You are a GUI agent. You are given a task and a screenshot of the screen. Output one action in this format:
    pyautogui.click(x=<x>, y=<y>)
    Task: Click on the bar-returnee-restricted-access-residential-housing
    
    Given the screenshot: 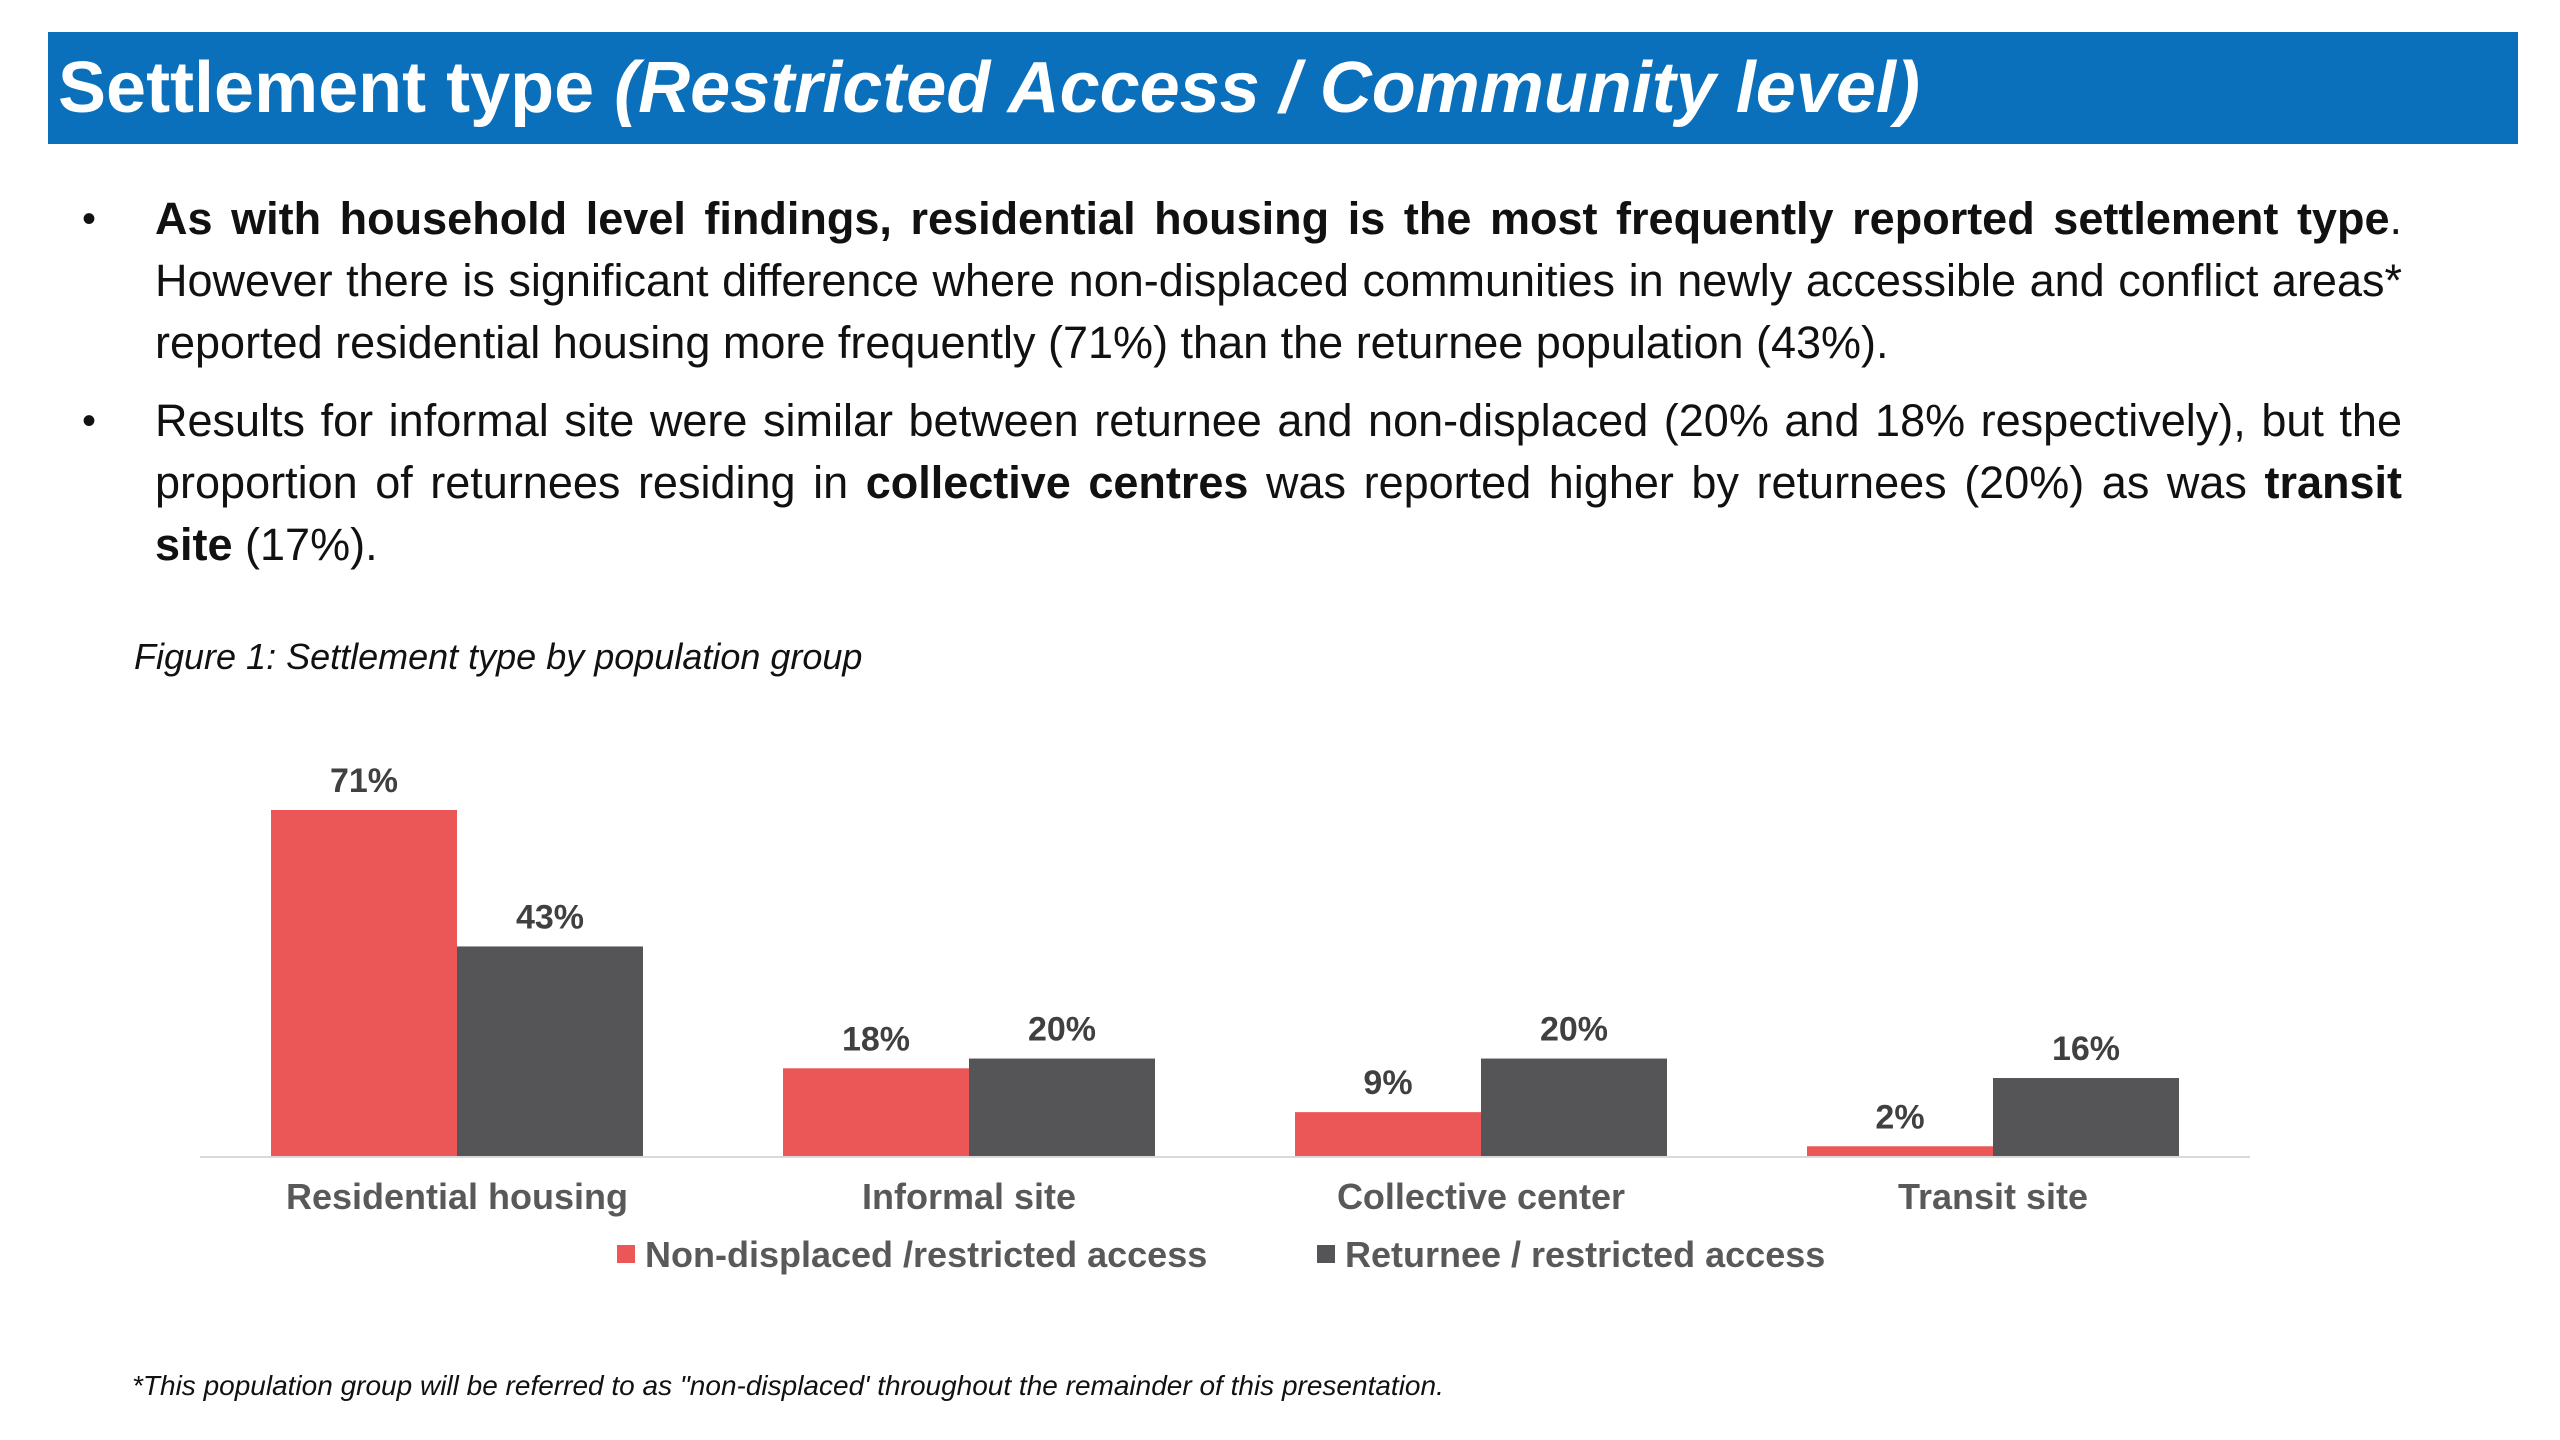 What is the action you would take?
    pyautogui.click(x=550, y=1051)
    